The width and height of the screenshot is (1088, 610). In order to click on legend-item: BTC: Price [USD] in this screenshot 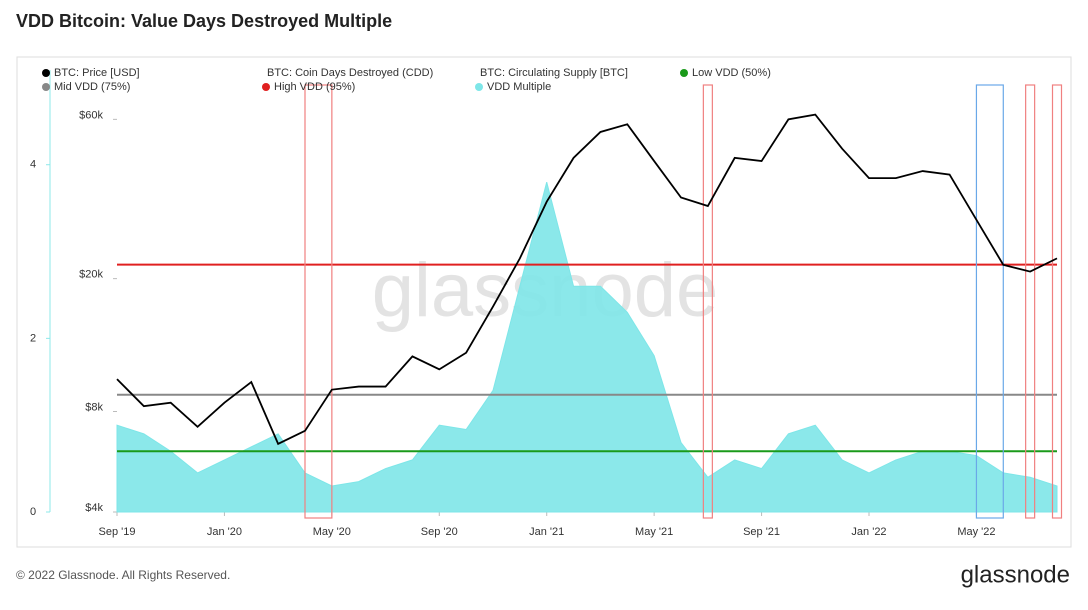, I will do `click(91, 73)`.